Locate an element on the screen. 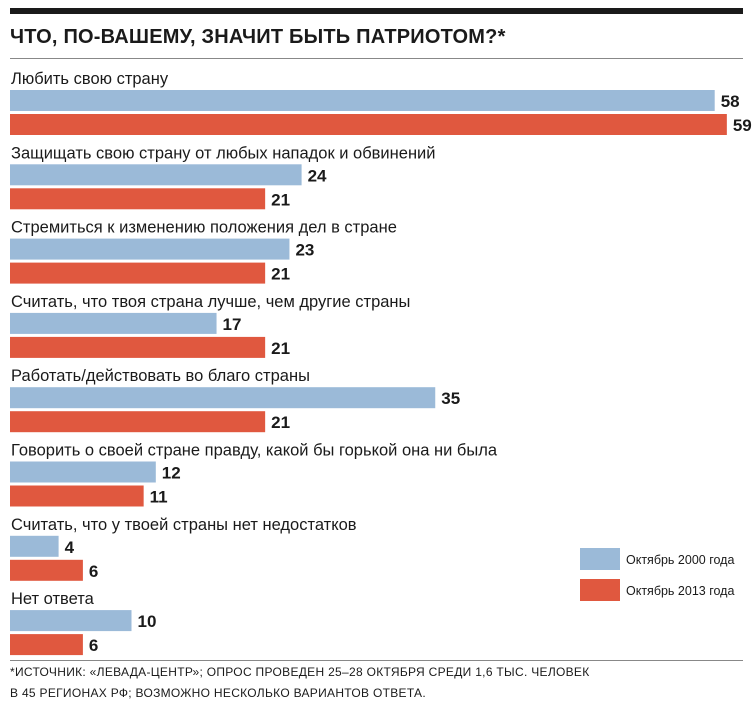  legend-swatch-2000 is located at coordinates (600, 559).